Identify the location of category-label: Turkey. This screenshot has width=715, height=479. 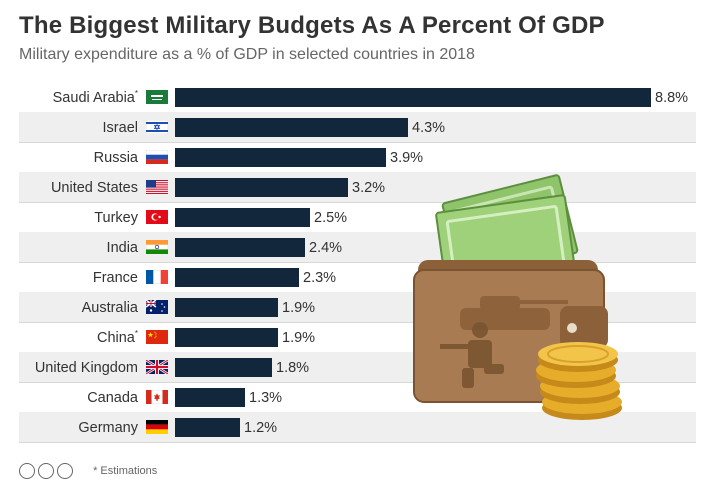
(116, 218).